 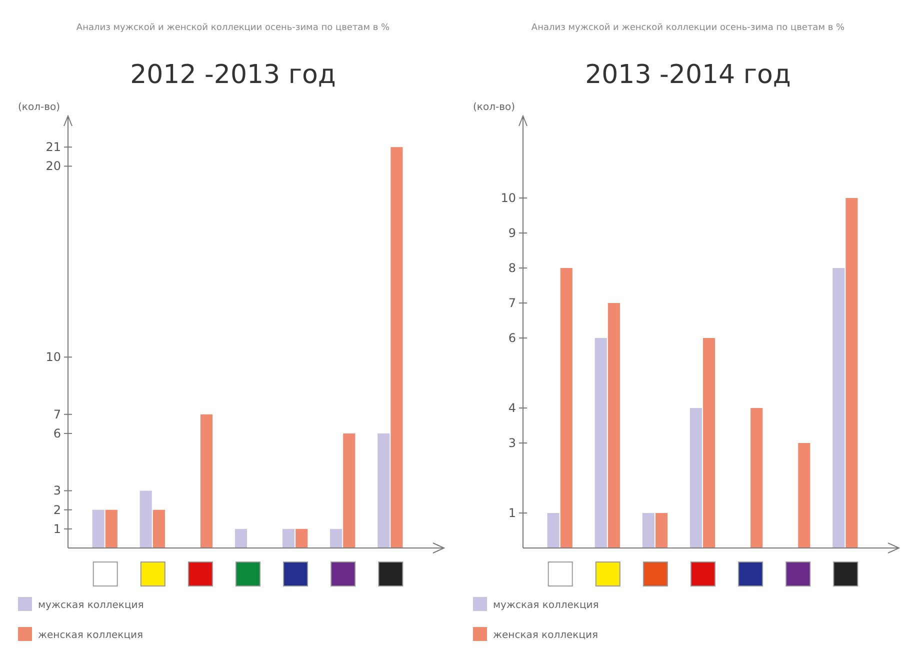 What do you see at coordinates (688, 75) in the screenshot?
I see `chart-title: 2013 -2014 год` at bounding box center [688, 75].